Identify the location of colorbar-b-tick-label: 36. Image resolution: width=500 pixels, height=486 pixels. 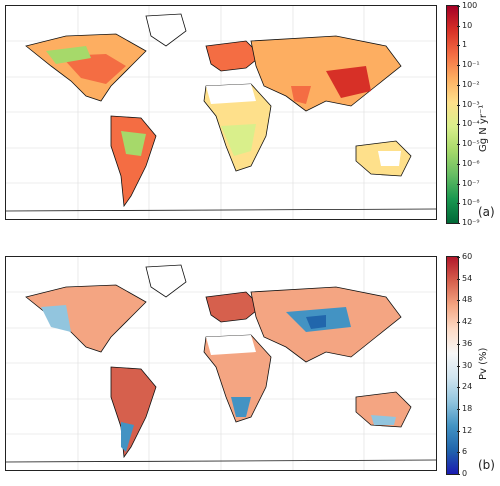
(467, 343).